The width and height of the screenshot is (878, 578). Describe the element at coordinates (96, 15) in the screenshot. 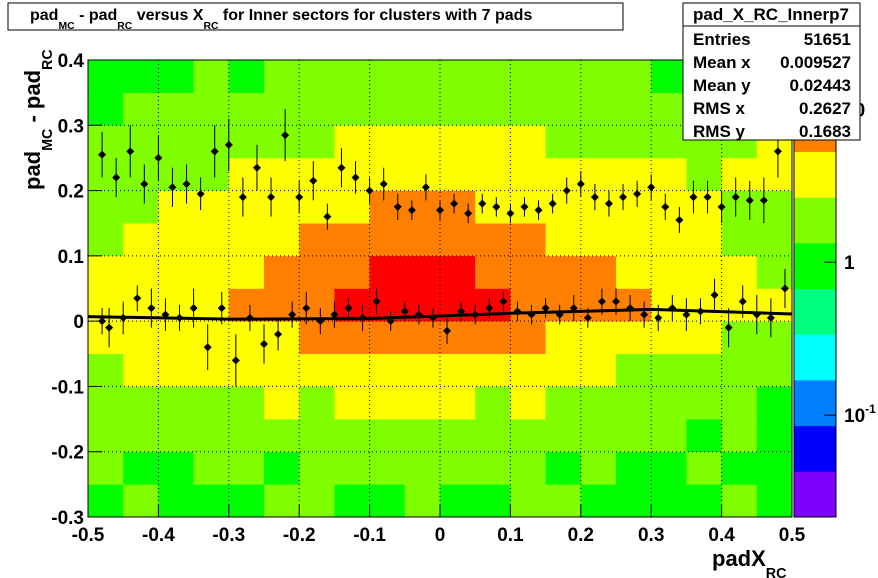

I see `chart-title-part: - pad` at that location.